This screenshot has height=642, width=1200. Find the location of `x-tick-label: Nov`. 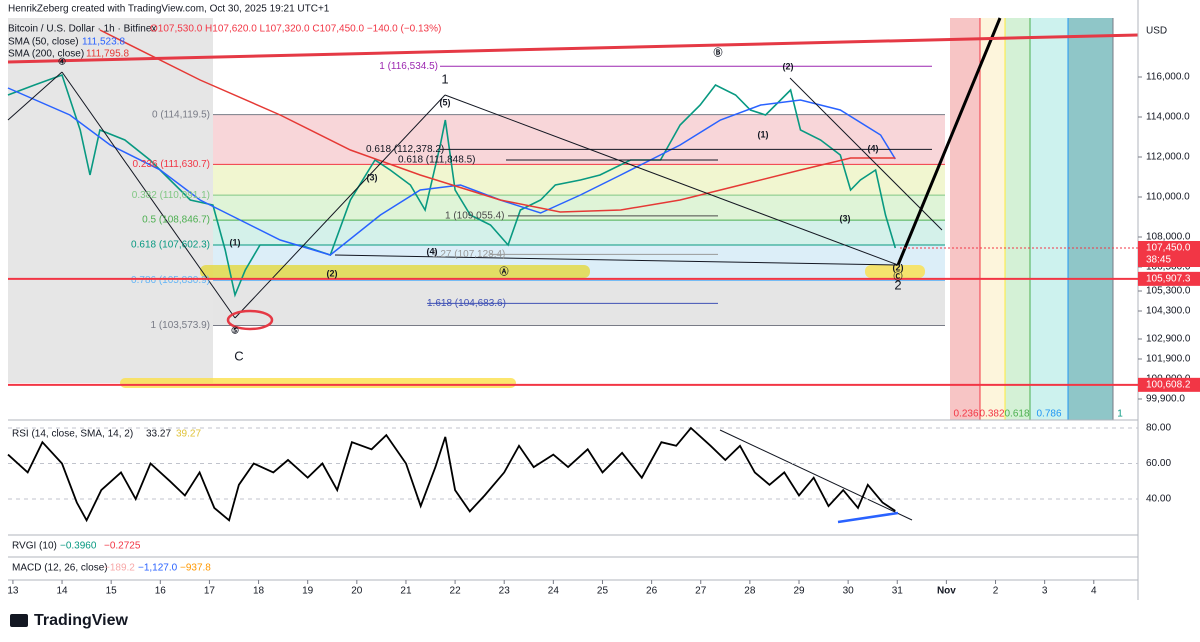

x-tick-label: Nov is located at coordinates (946, 591).